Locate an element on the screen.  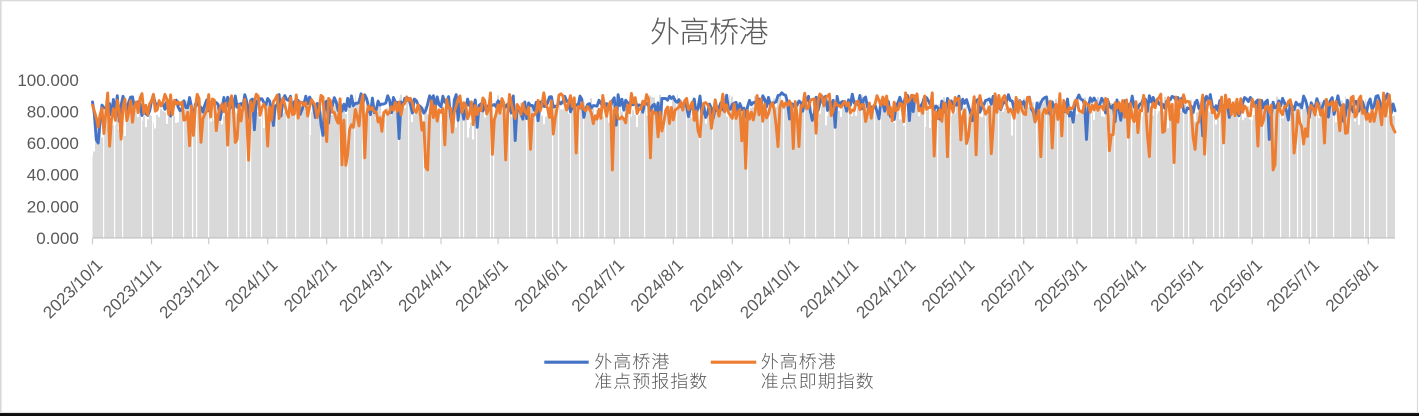
svg-text: 60.000 is located at coordinates (53, 143).